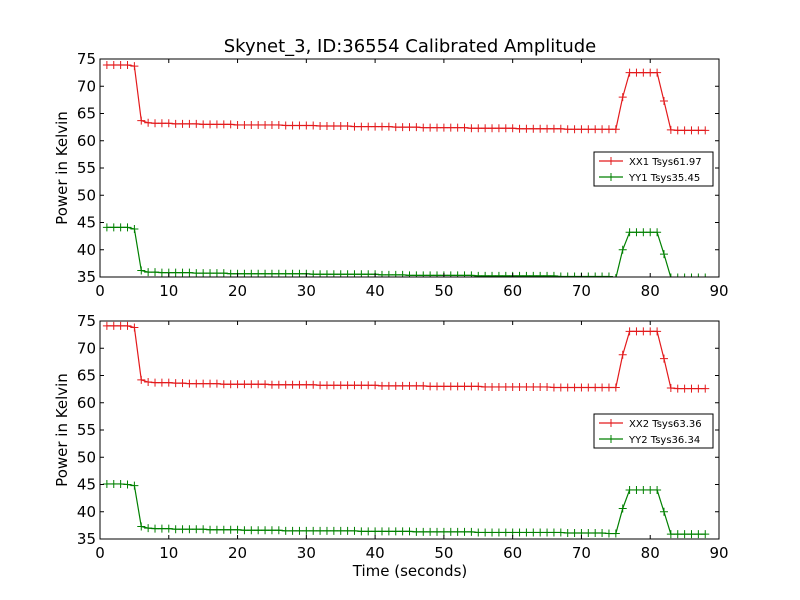  What do you see at coordinates (86, 195) in the screenshot?
I see `y-tick-label: 50` at bounding box center [86, 195].